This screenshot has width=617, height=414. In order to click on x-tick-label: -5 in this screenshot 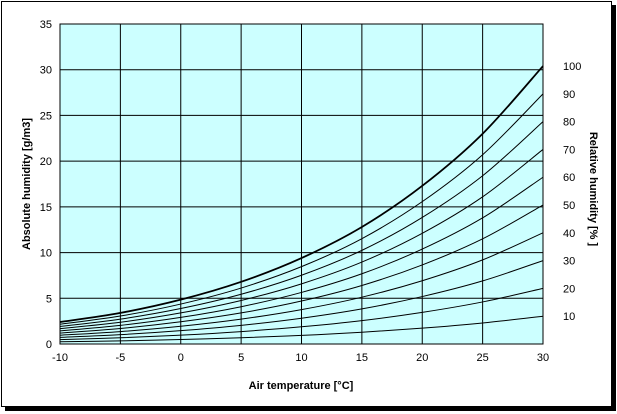, I will do `click(120, 358)`.